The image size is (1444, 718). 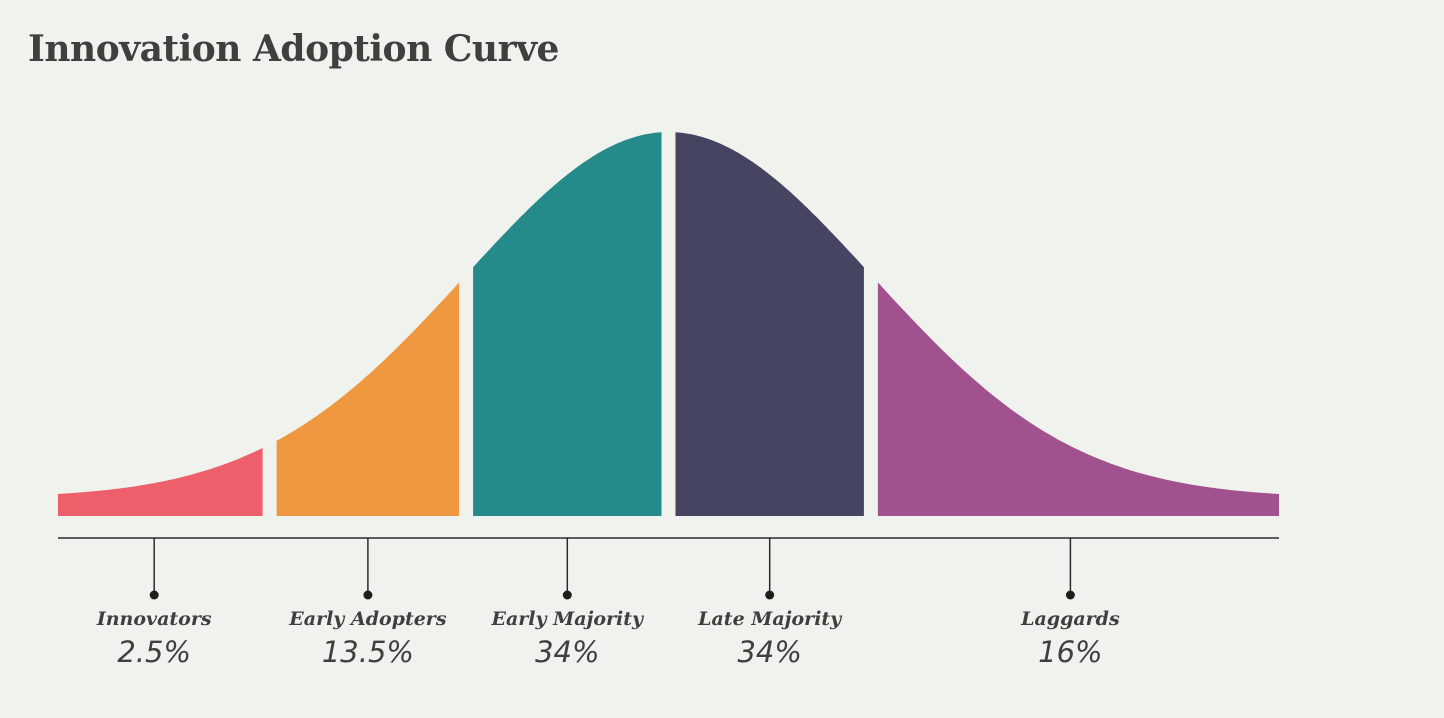 What do you see at coordinates (367, 619) in the screenshot?
I see `category-label-early-adopters: Early Adopters` at bounding box center [367, 619].